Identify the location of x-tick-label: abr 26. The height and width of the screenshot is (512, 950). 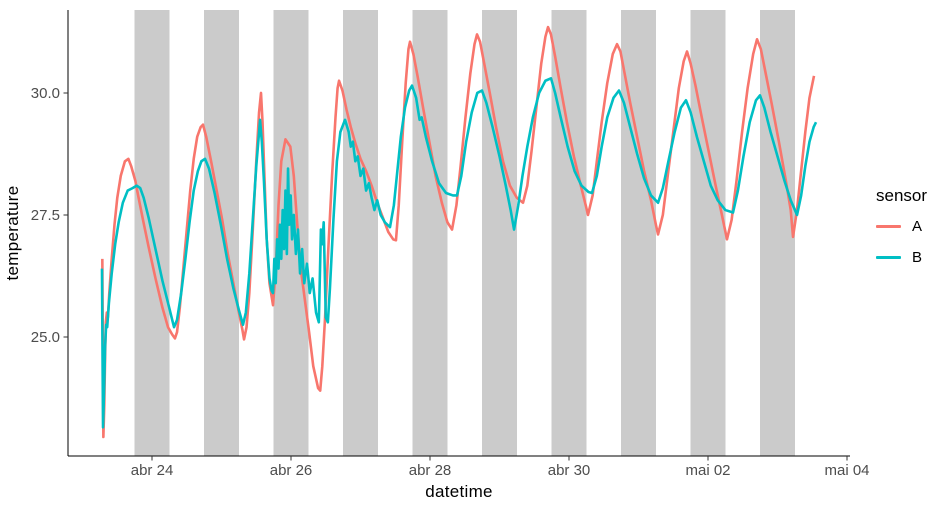
(291, 470).